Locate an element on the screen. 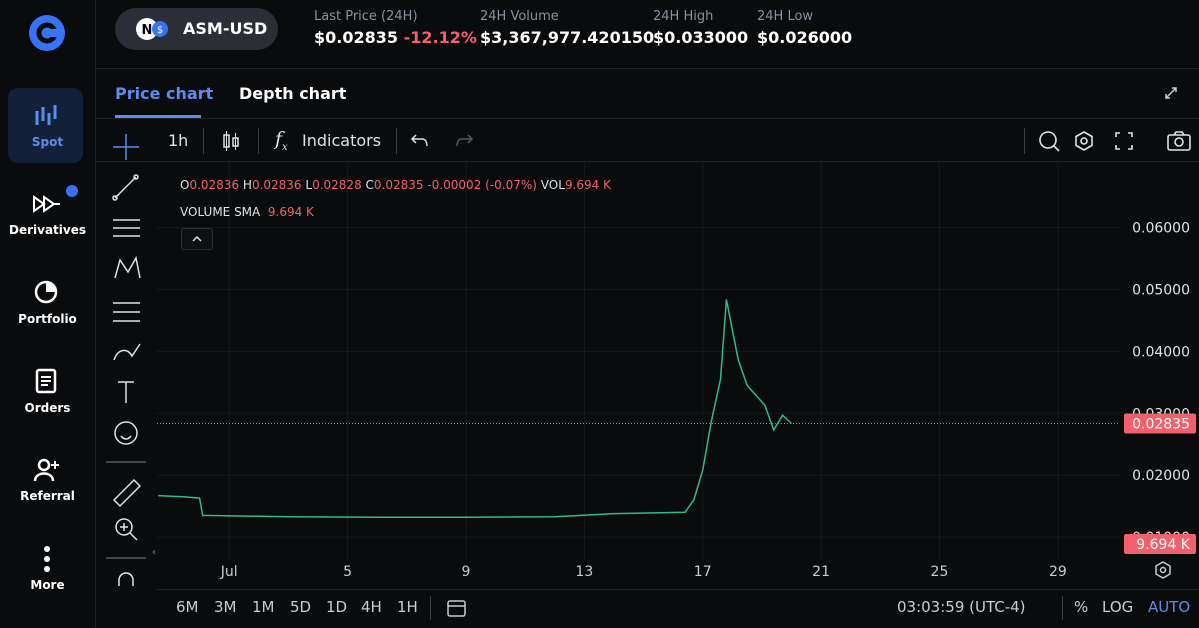  nav-item: Portfolio is located at coordinates (47, 319).